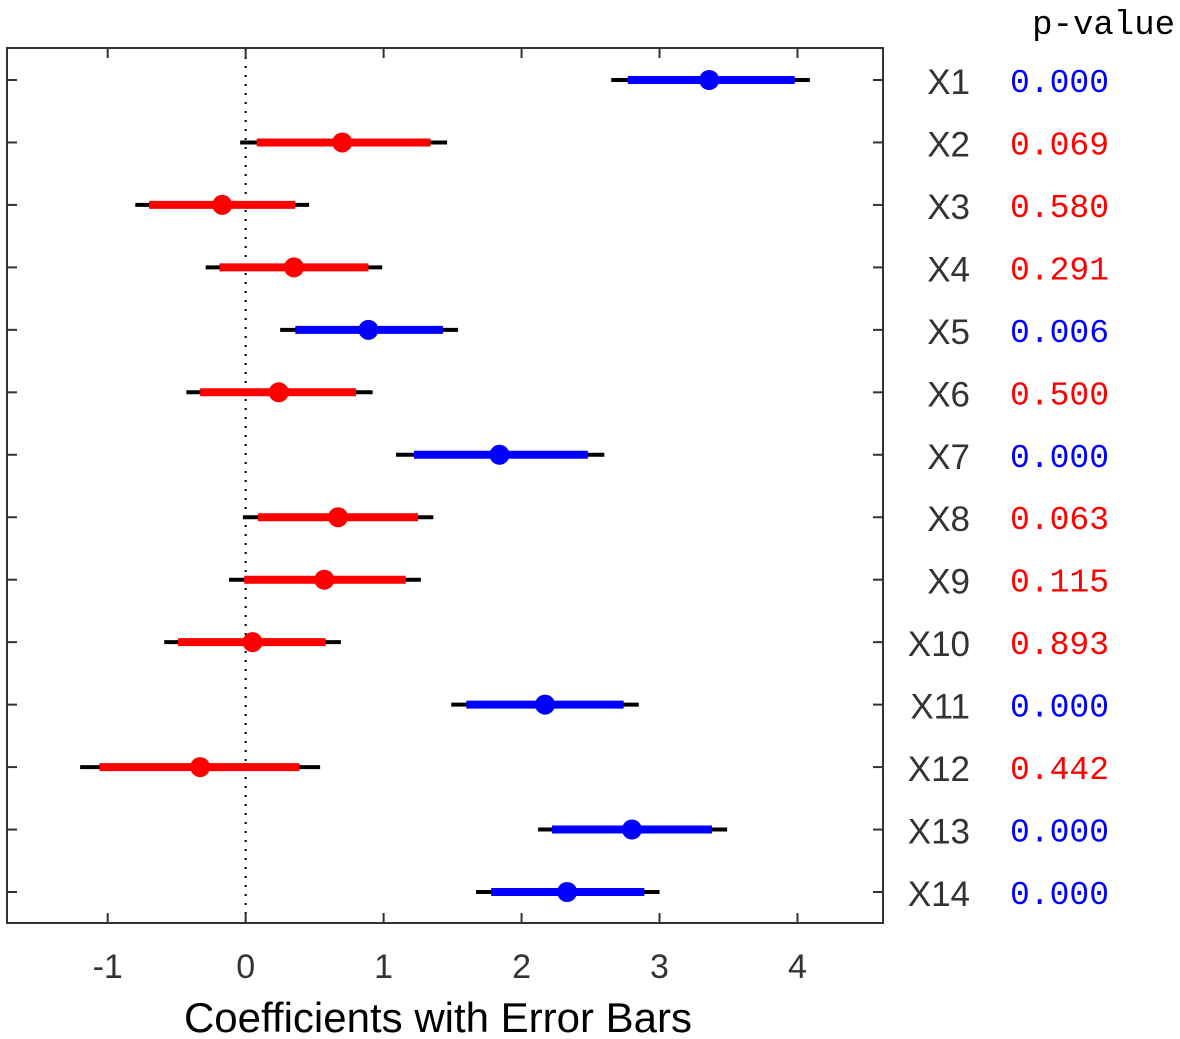  Describe the element at coordinates (1059, 145) in the screenshot. I see `p-value-label: 0.069` at that location.